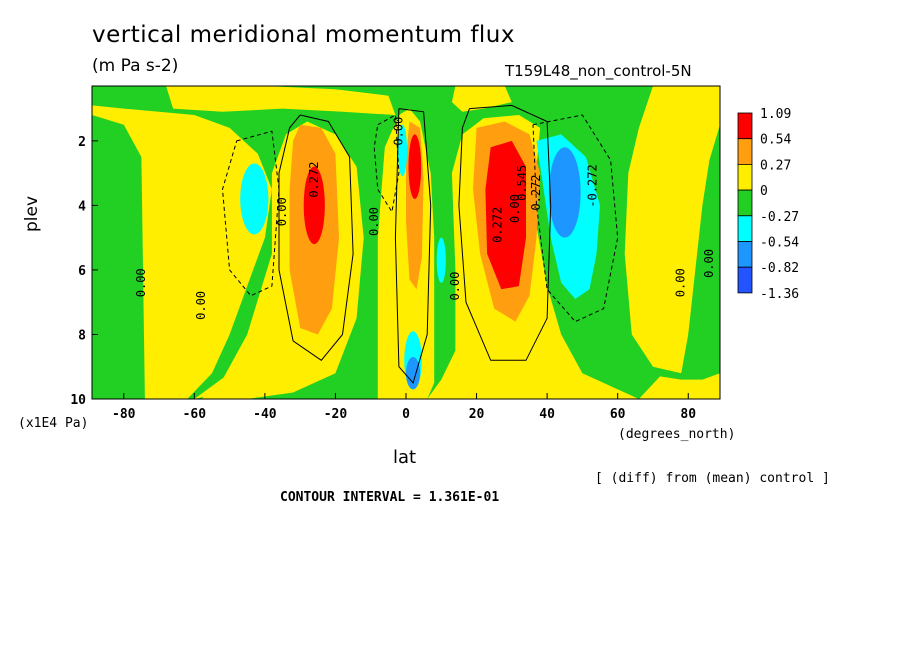  Describe the element at coordinates (265, 414) in the screenshot. I see `x-tick-label: -40` at that location.